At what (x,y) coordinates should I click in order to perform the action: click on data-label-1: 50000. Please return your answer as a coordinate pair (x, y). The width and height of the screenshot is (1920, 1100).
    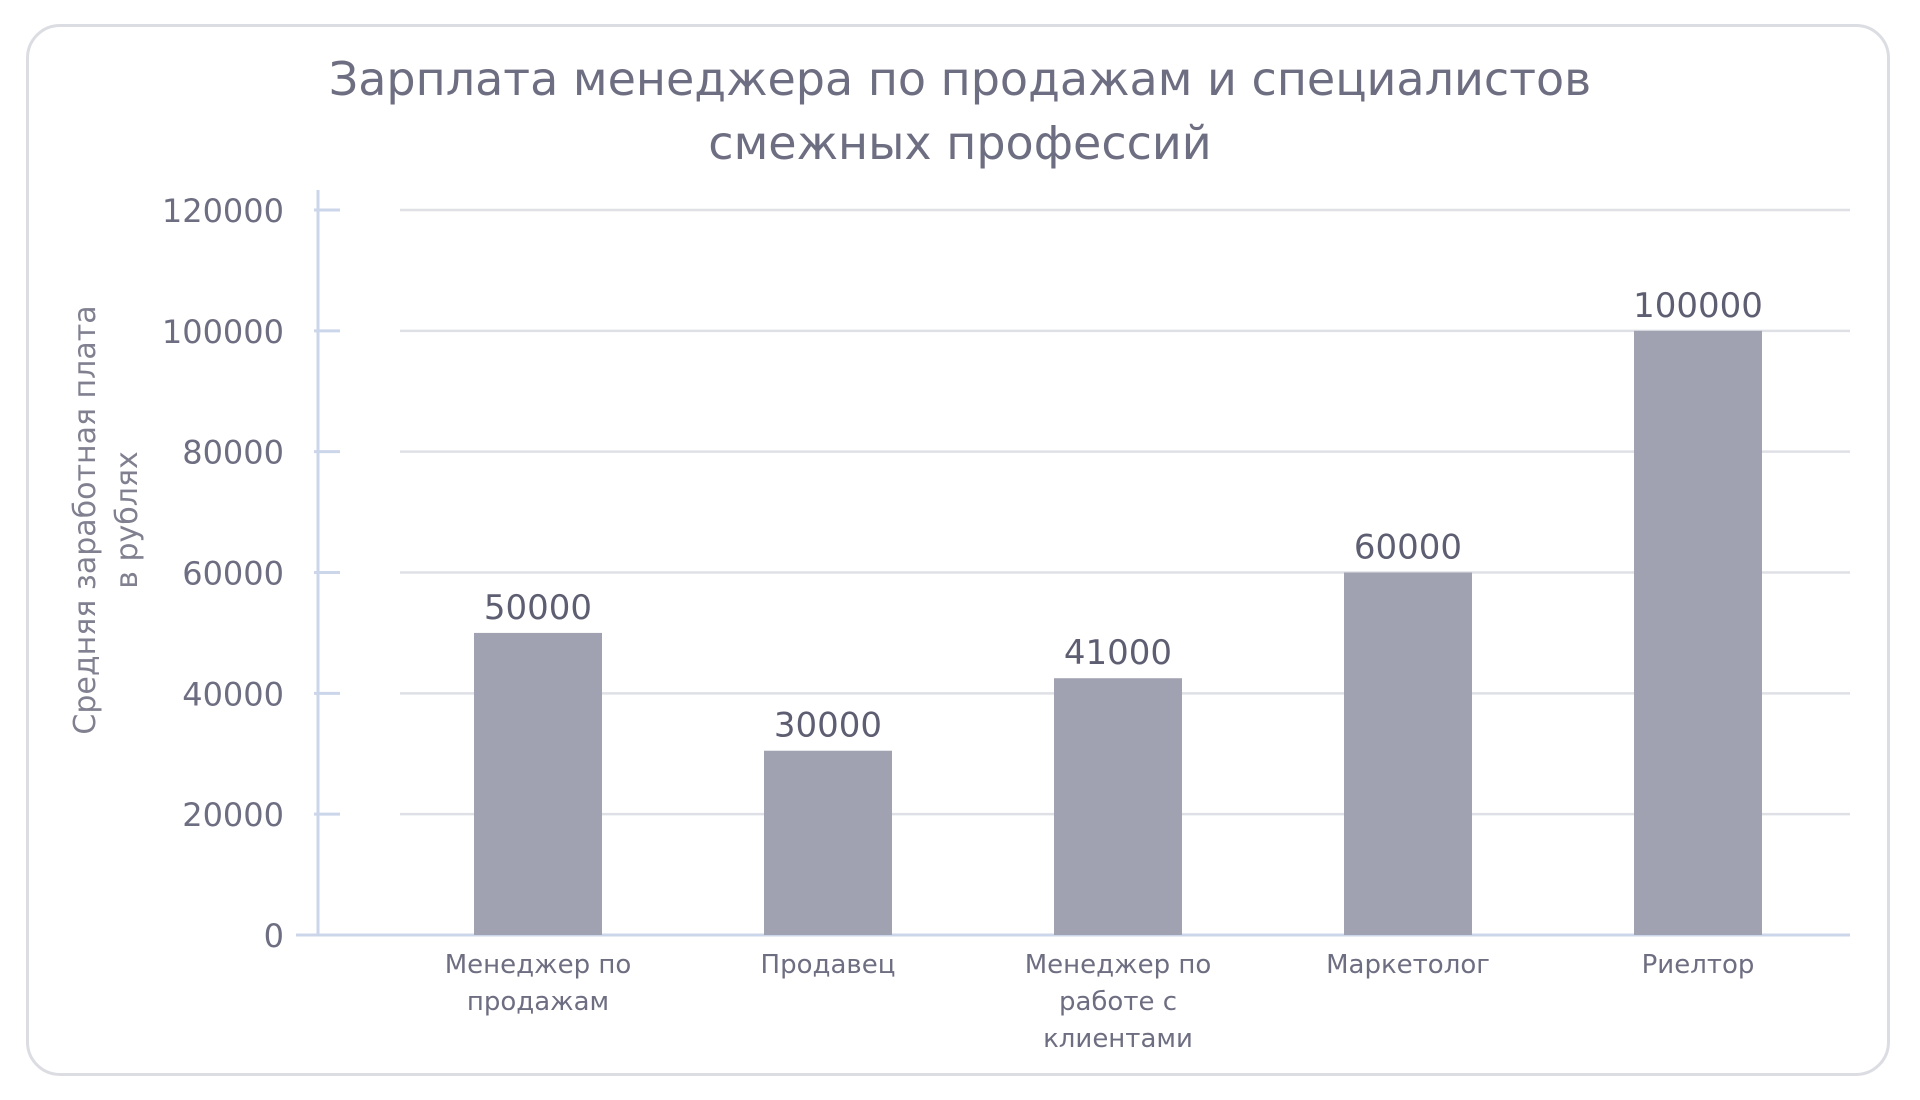
    Looking at the image, I should click on (538, 608).